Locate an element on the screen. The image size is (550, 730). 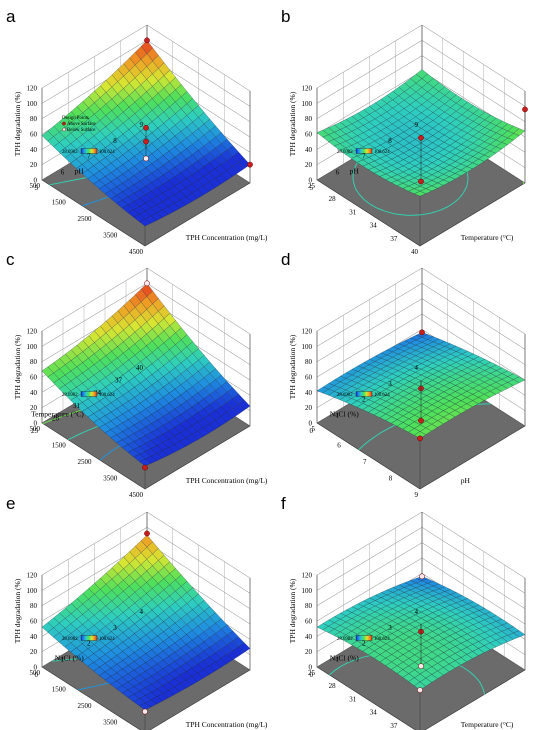
z-tick-label: 120 is located at coordinates (32, 576).